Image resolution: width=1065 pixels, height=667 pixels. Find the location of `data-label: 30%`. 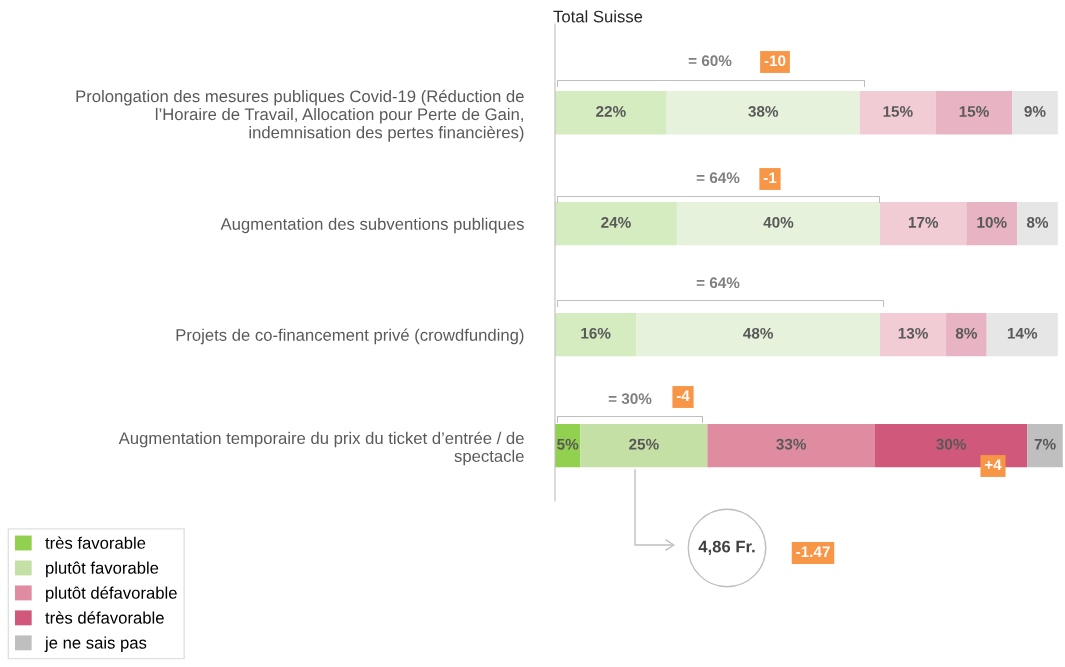

data-label: 30% is located at coordinates (951, 444).